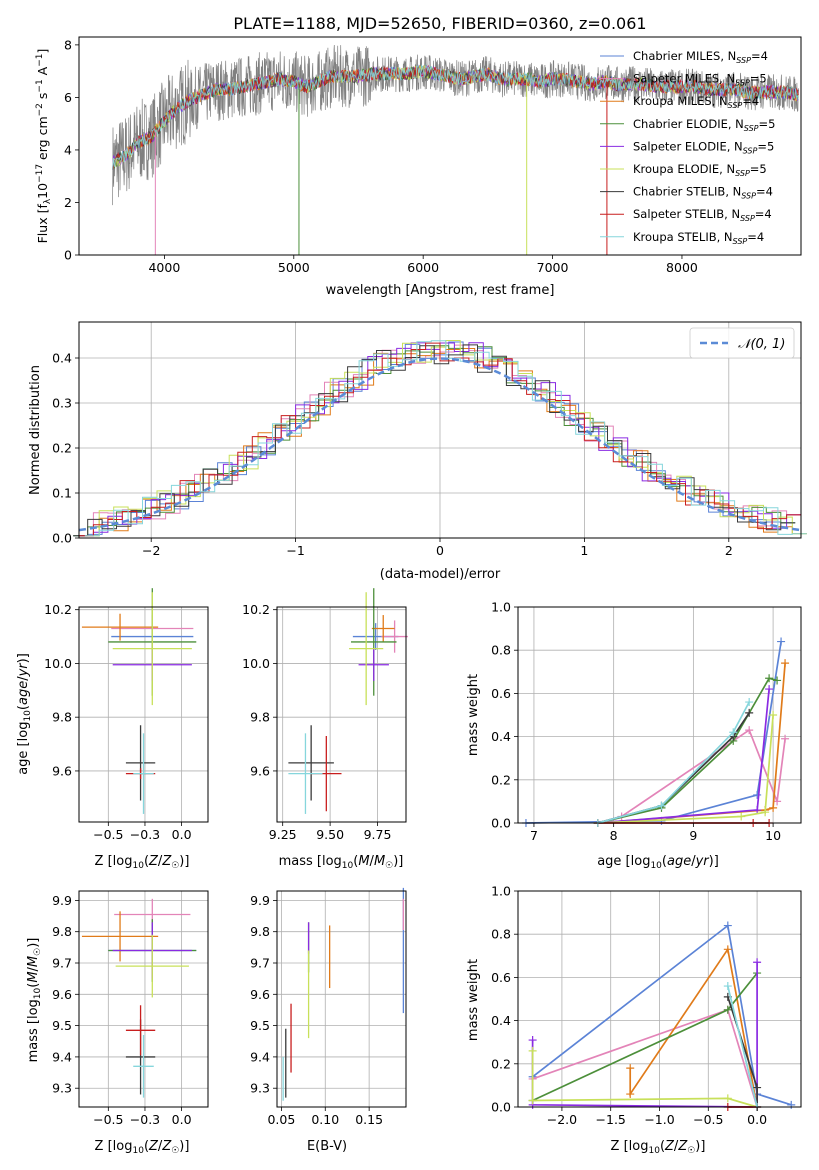 The height and width of the screenshot is (1170, 819). Describe the element at coordinates (423, 267) in the screenshot. I see `x-tick-label: 6000` at that location.